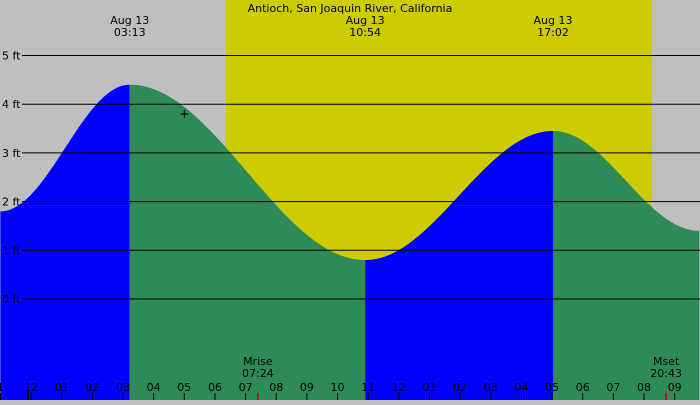 This screenshot has width=700, height=405. Describe the element at coordinates (11, 299) in the screenshot. I see `y-tick-label: 0 ft` at that location.